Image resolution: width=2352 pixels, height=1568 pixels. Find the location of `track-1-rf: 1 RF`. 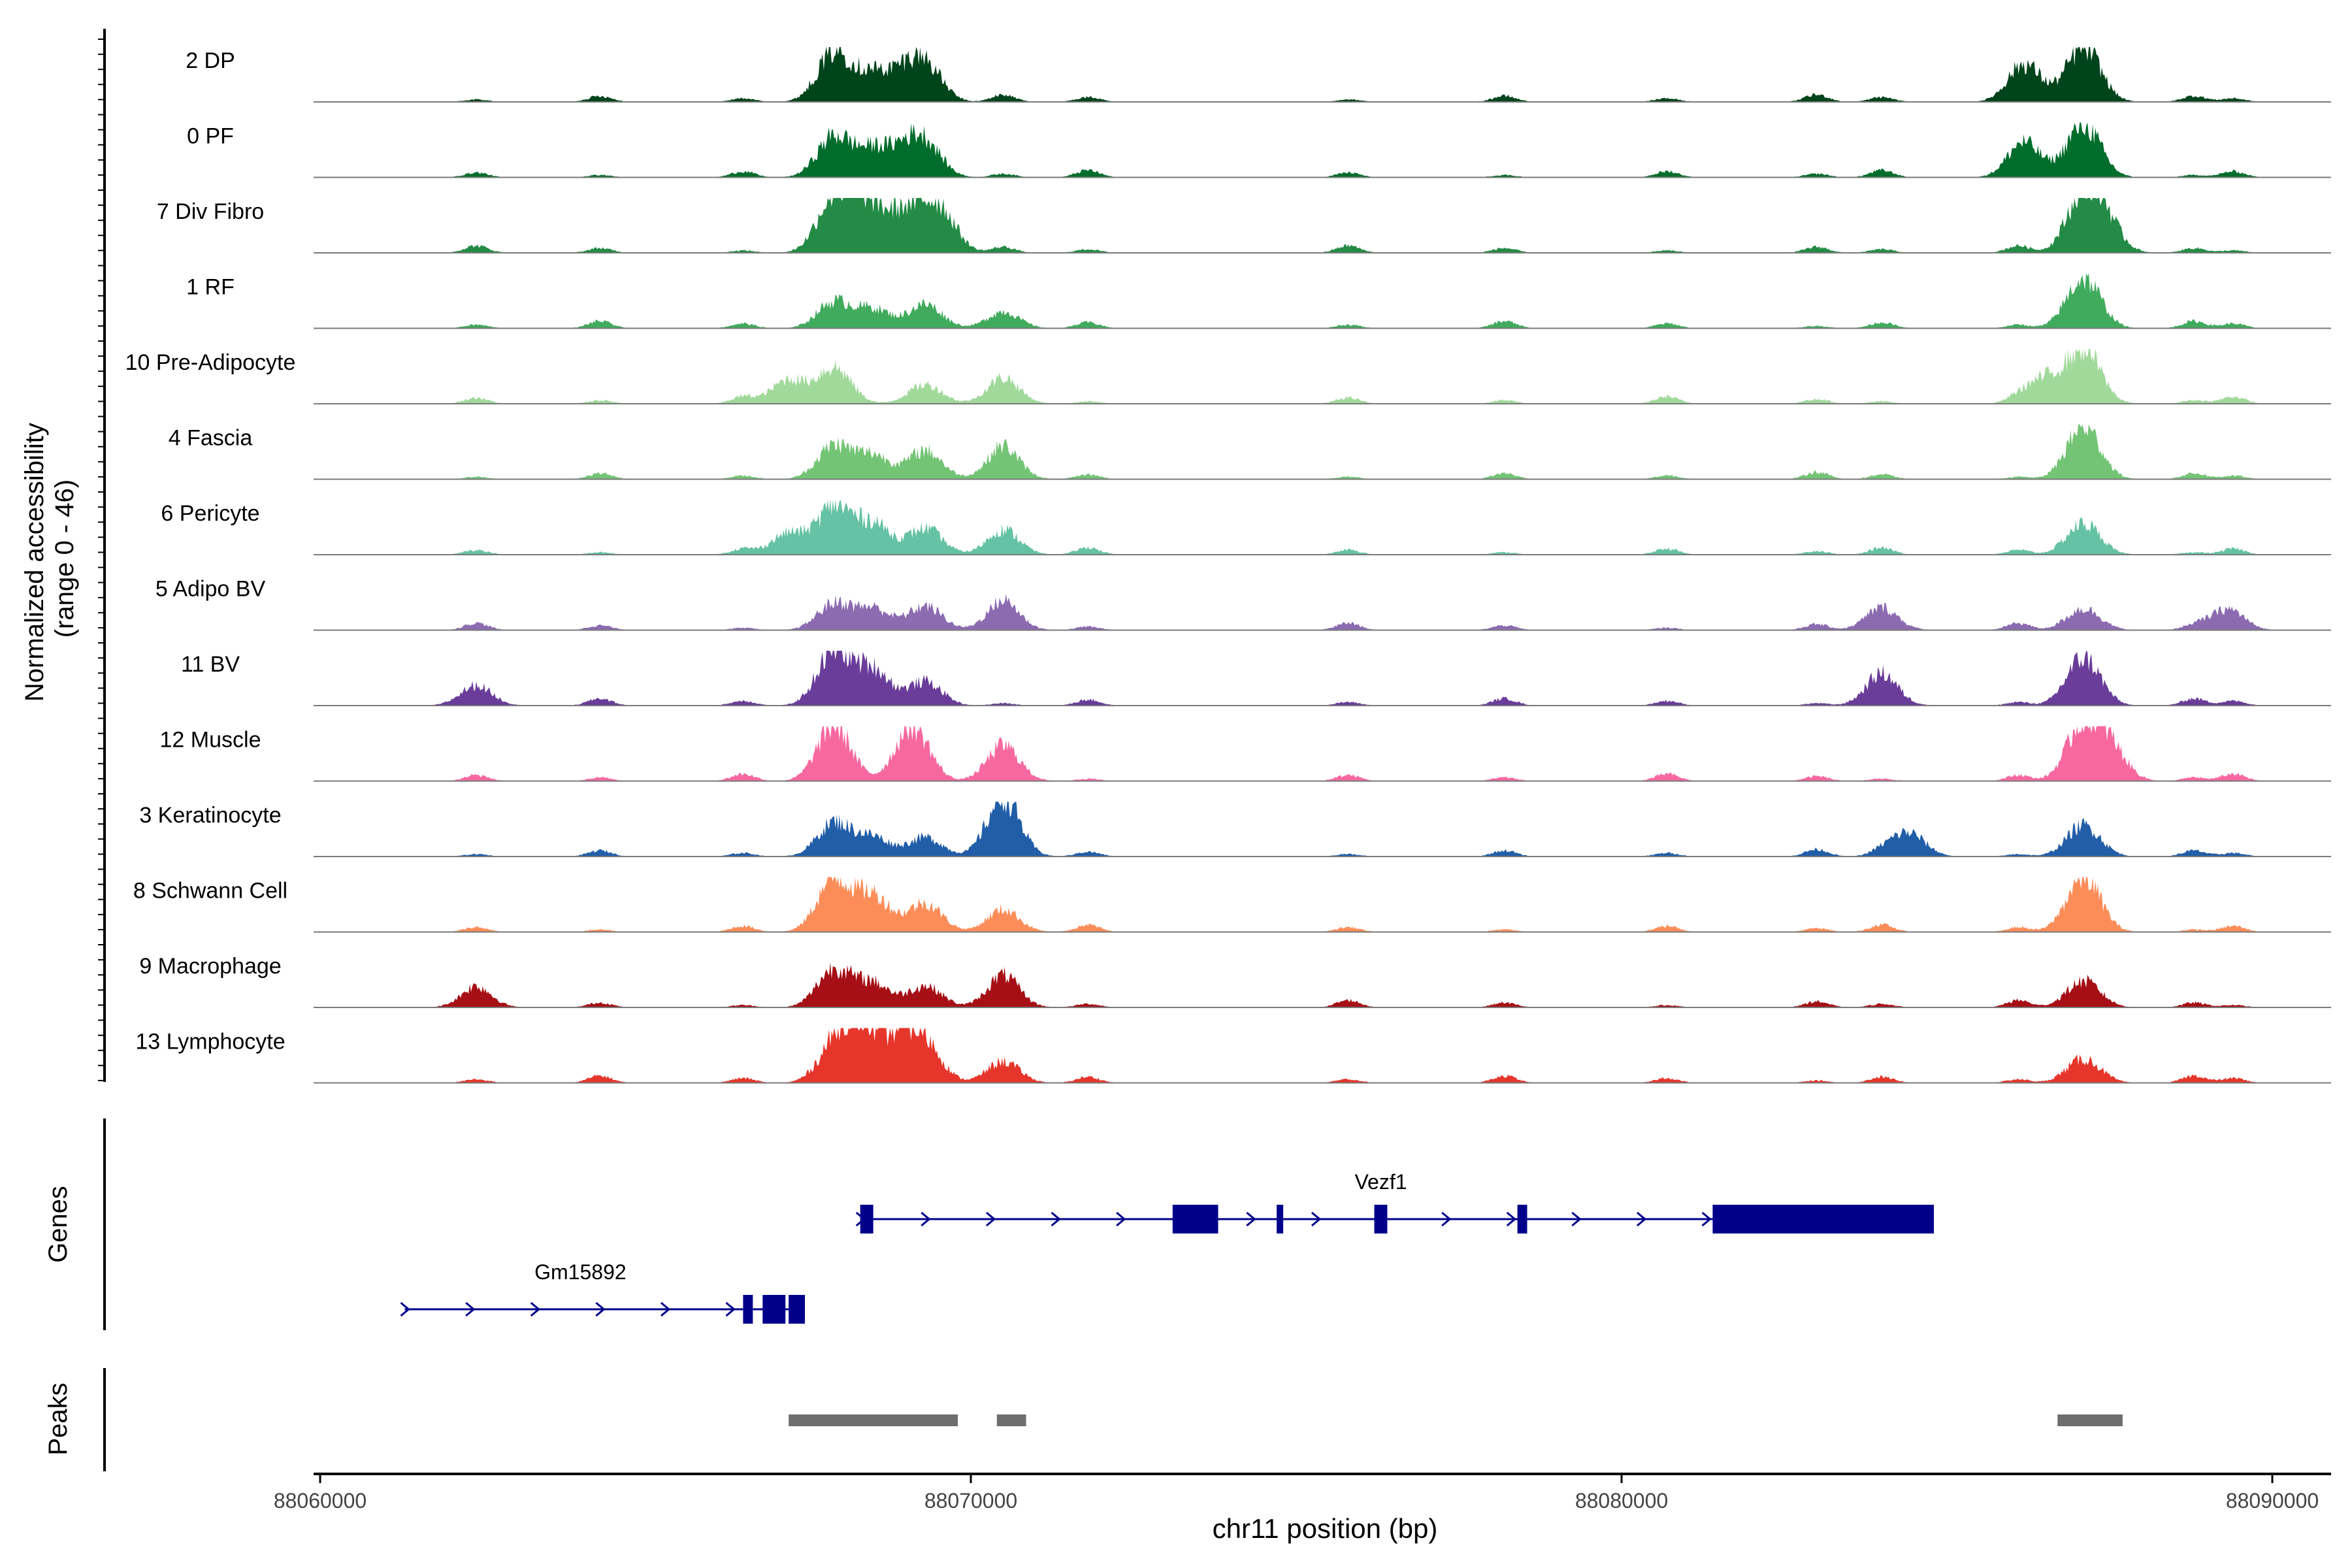

track-1-rf: 1 RF is located at coordinates (1258, 301).